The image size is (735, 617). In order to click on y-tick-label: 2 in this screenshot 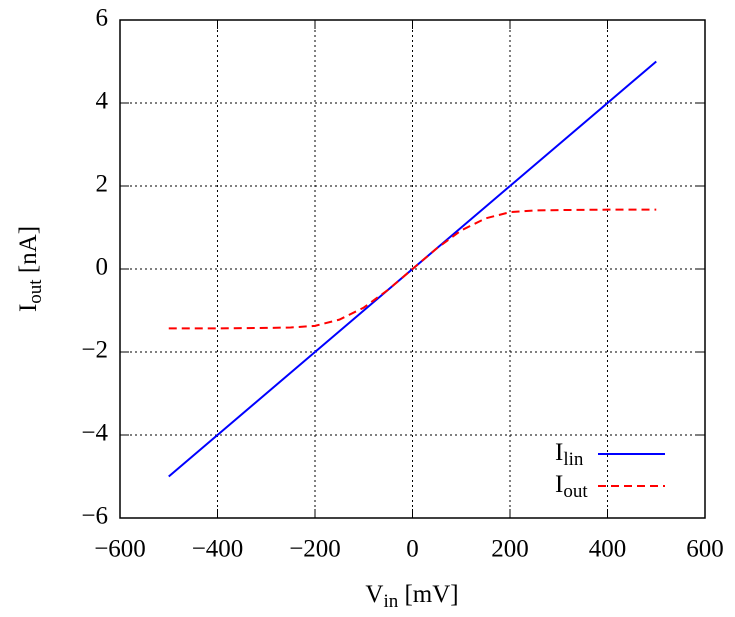, I will do `click(102, 184)`.